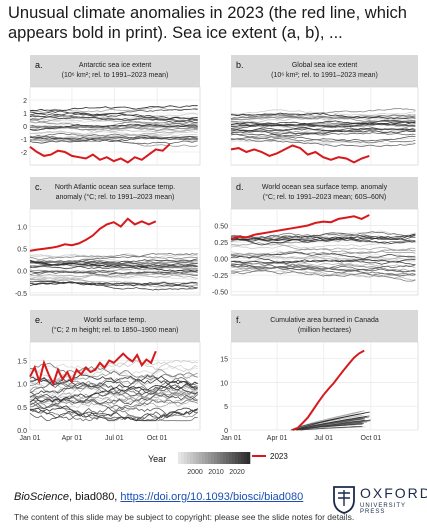  Describe the element at coordinates (42, 497) in the screenshot. I see `journal-name: BioScience` at that location.